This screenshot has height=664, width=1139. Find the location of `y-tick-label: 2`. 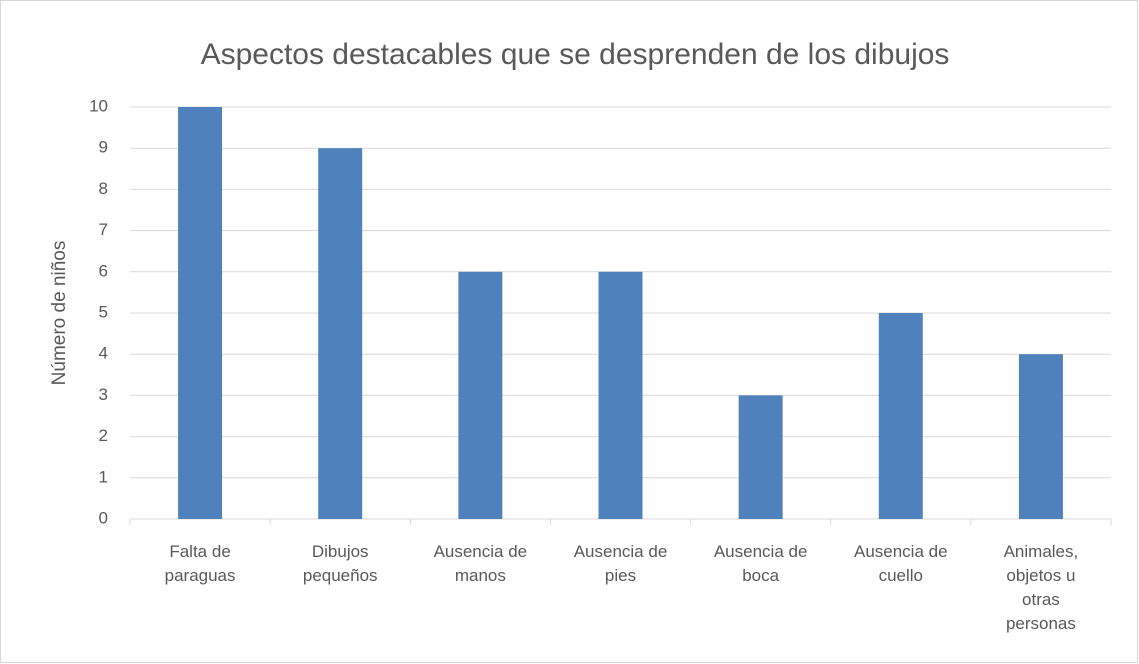

y-tick-label: 2 is located at coordinates (103, 435).